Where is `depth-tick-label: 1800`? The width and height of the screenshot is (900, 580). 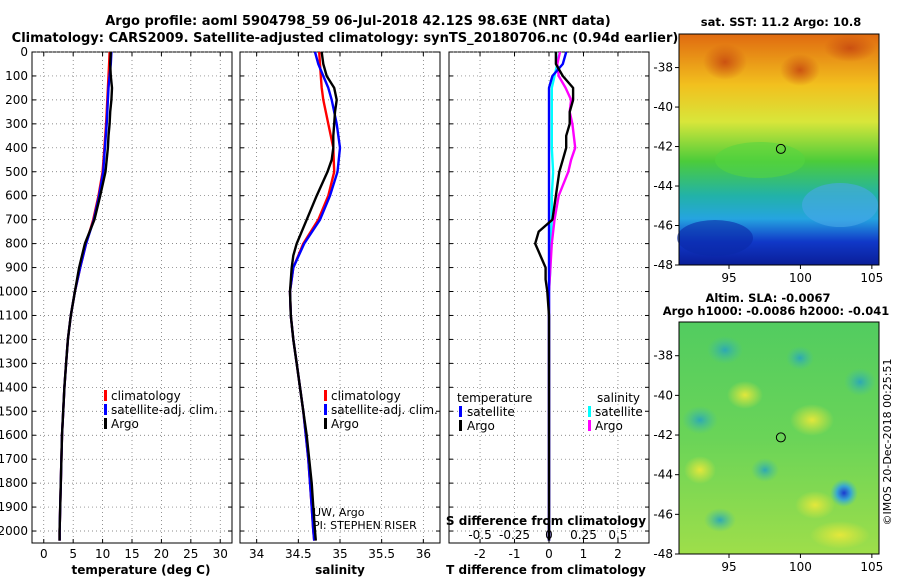
depth-tick-label: 1800 is located at coordinates (14, 483).